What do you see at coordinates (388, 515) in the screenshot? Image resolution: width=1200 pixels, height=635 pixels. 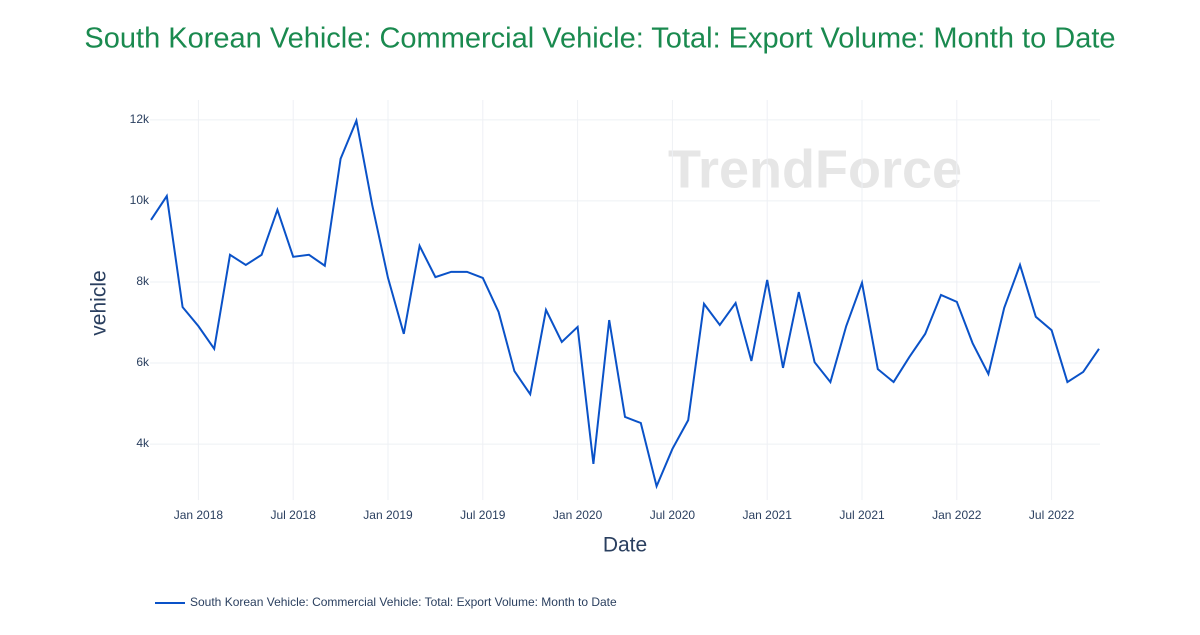 I see `x-tick-label: Jan 2019` at bounding box center [388, 515].